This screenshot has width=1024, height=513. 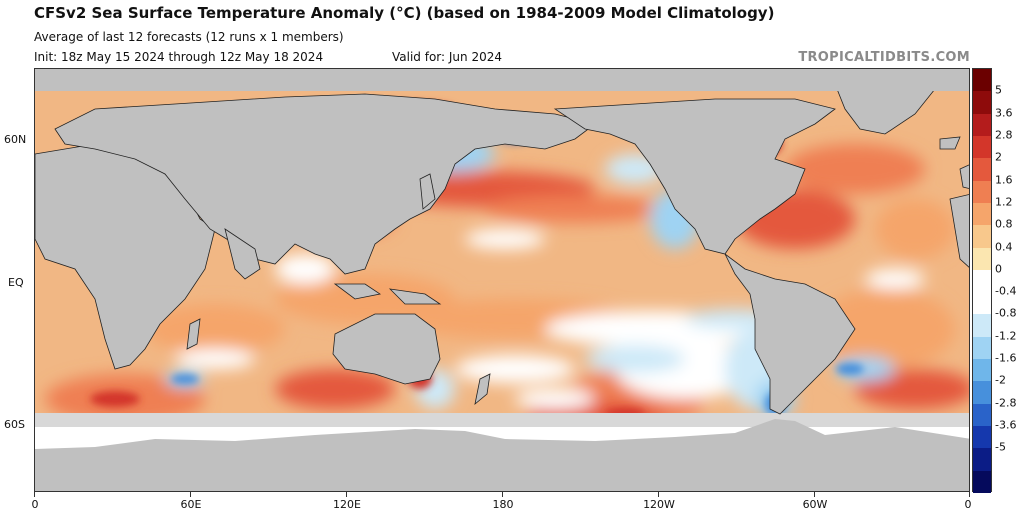 I want to click on colorbar-label: -2, so click(x=1000, y=380).